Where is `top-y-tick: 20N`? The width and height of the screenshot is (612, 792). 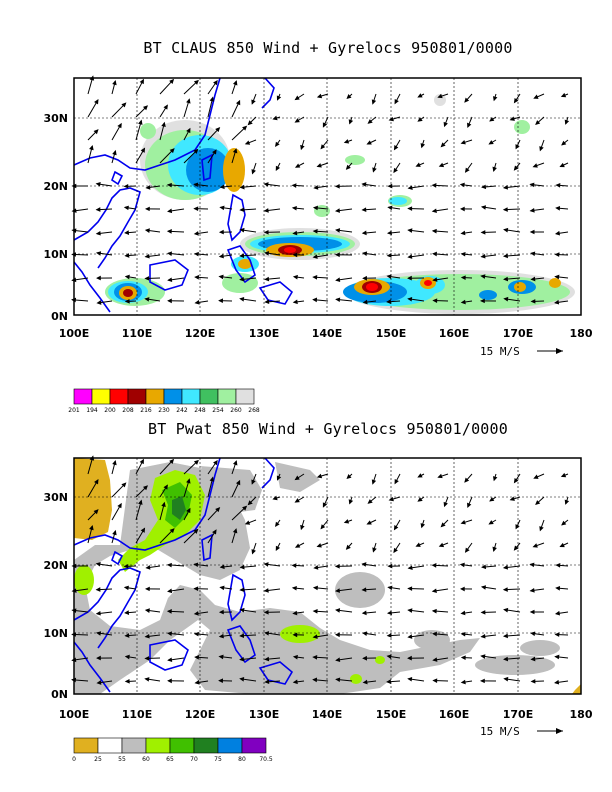
top-y-tick: 20N is located at coordinates (55, 186).